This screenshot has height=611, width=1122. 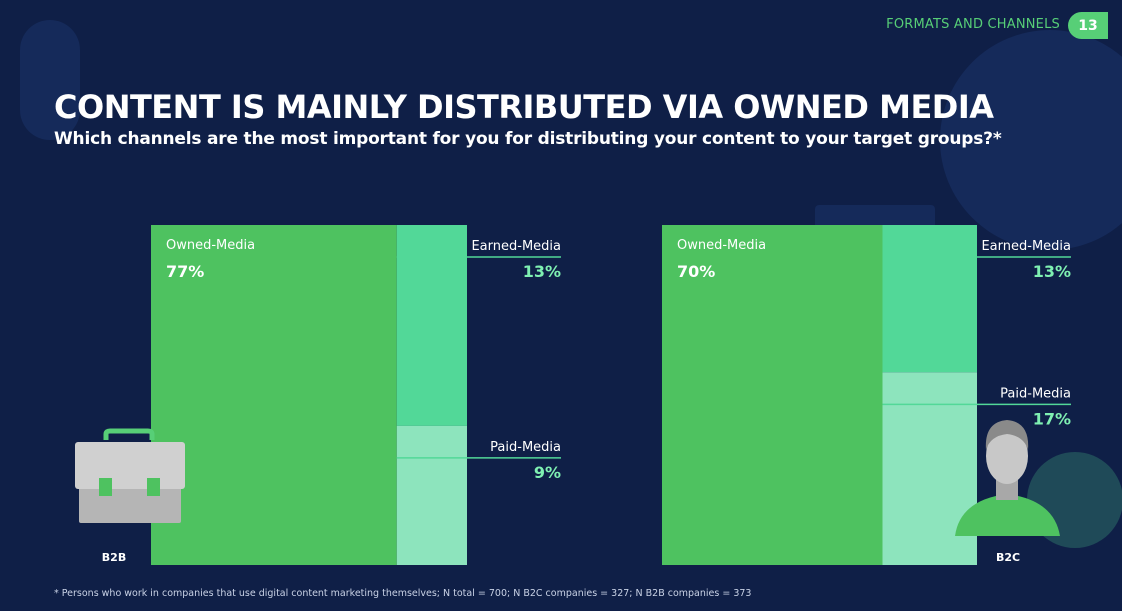 What do you see at coordinates (153, 487) in the screenshot?
I see `briefcase-clasp-right` at bounding box center [153, 487].